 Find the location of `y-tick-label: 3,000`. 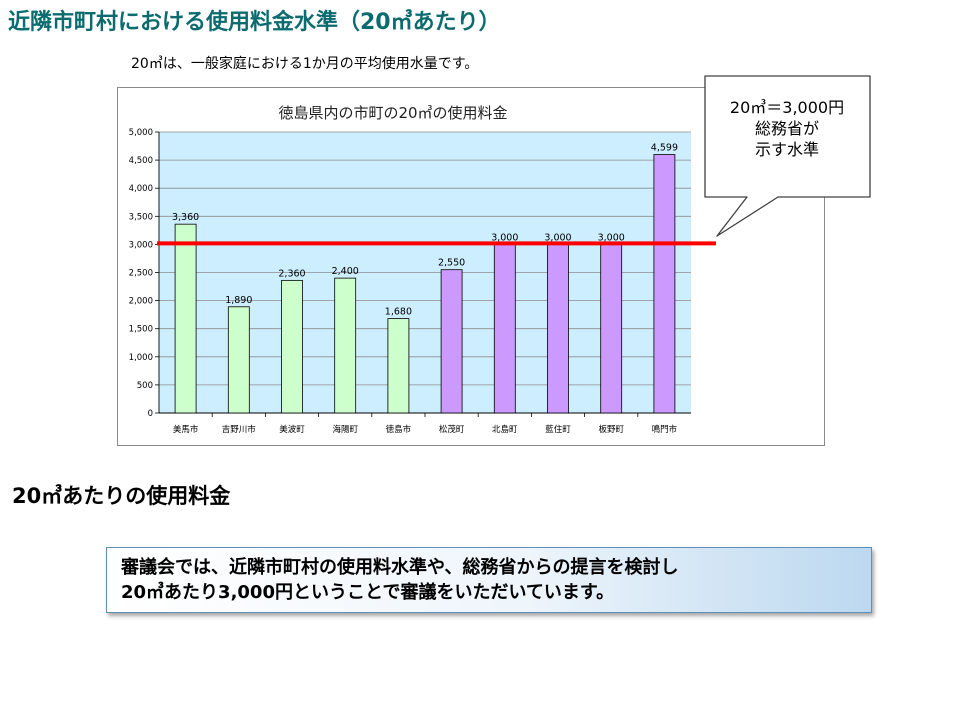

y-tick-label: 3,000 is located at coordinates (141, 245).